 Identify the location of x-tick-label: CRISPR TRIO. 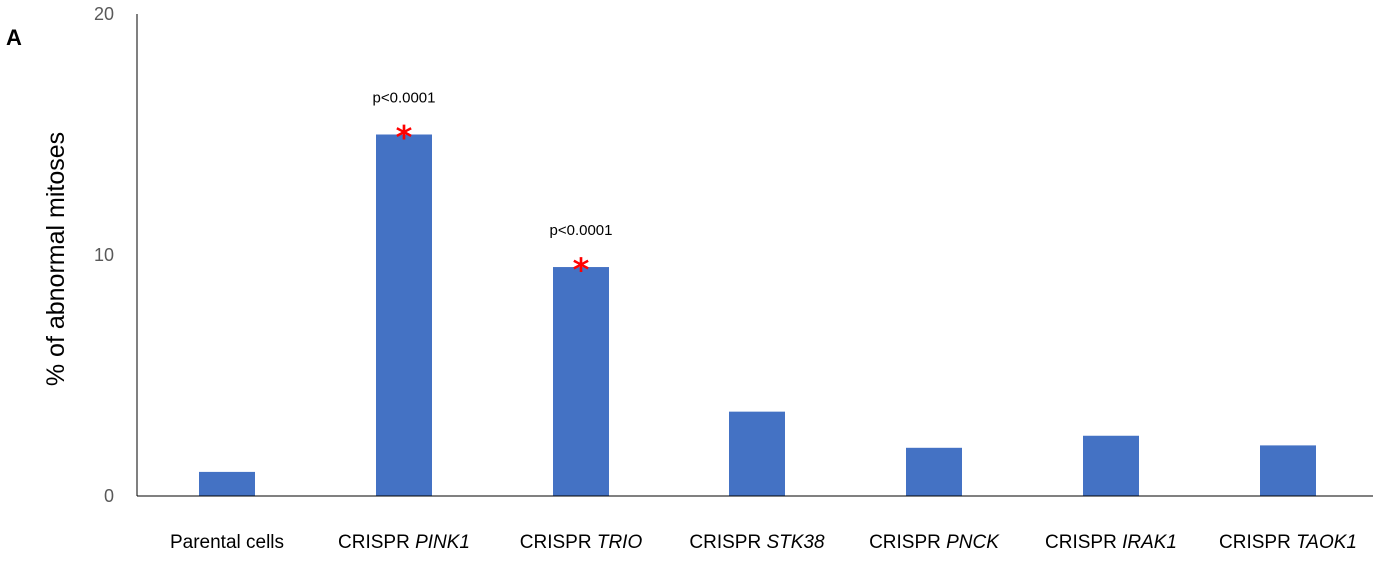
(581, 542).